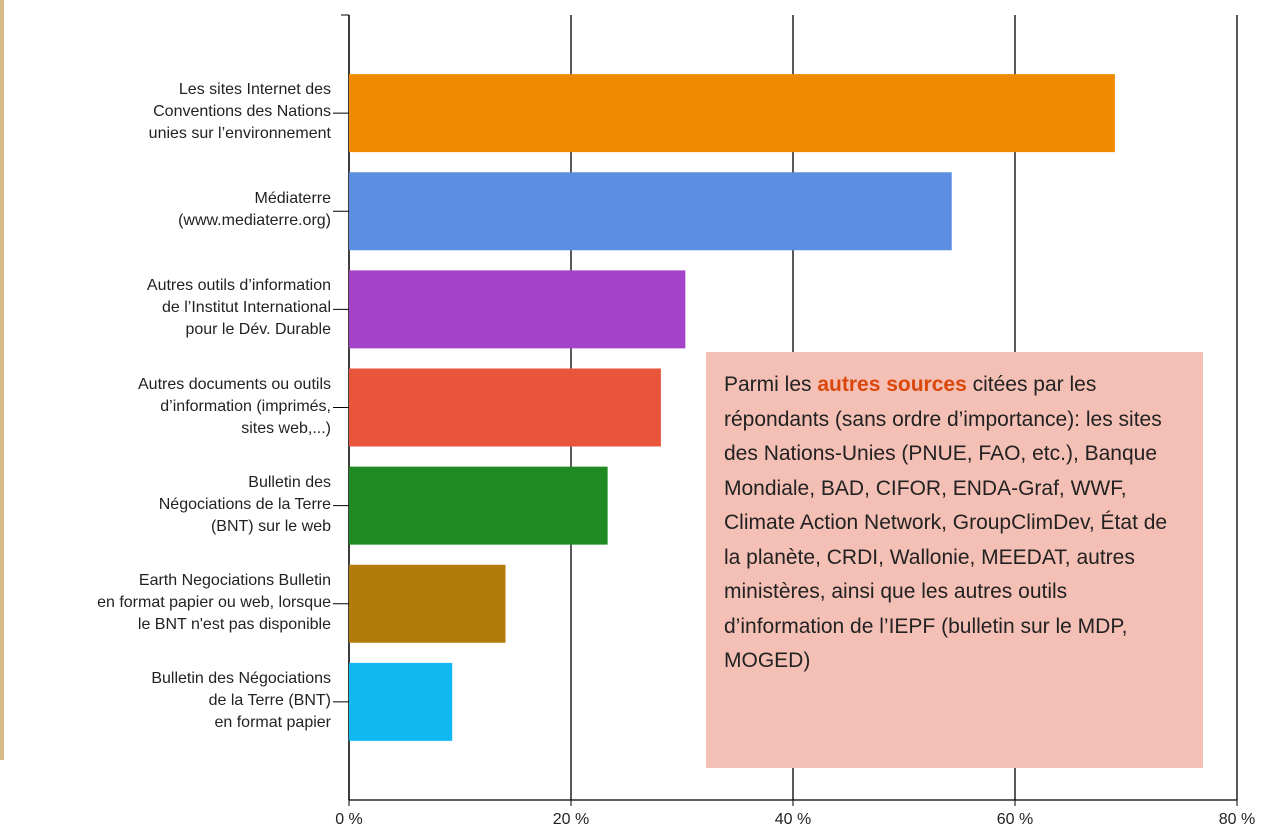 This screenshot has width=1262, height=832. I want to click on annotation-text: Parmi les, so click(771, 384).